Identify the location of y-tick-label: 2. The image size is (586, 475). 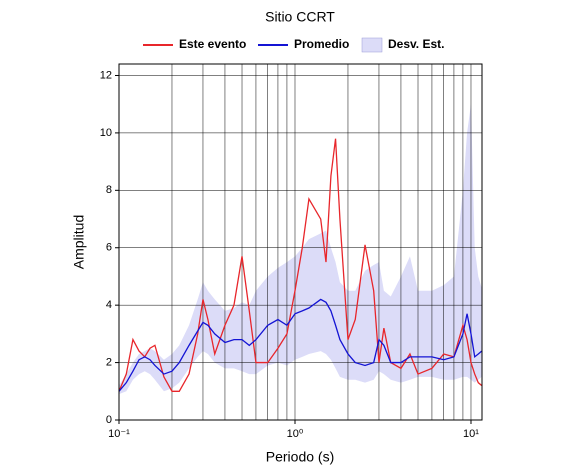
(109, 362).